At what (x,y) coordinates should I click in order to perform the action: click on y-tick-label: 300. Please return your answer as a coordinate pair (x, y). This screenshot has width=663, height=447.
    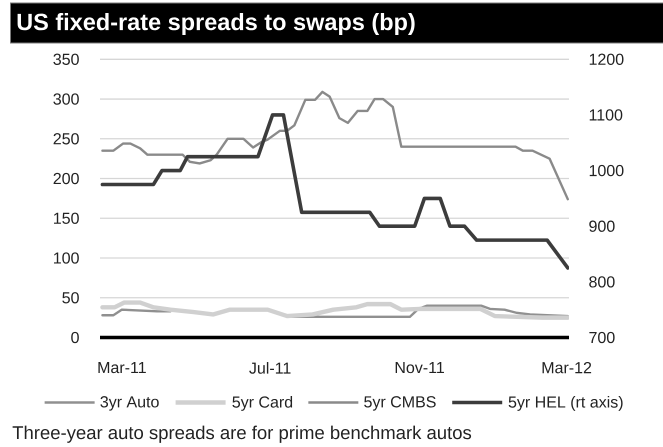
    Looking at the image, I should click on (66, 99).